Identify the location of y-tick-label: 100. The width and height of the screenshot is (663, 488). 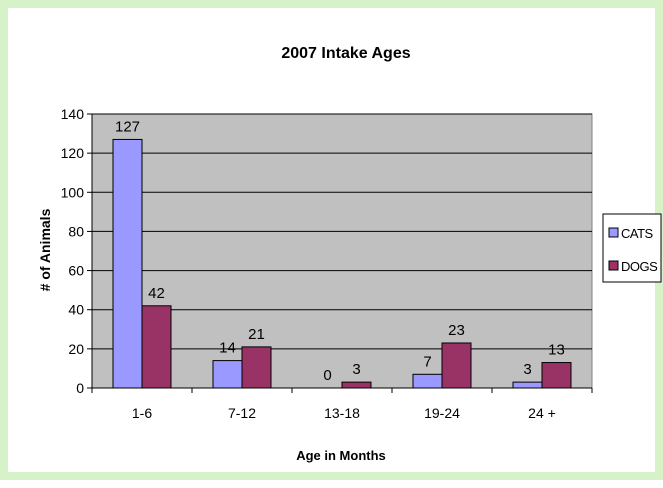
(73, 192).